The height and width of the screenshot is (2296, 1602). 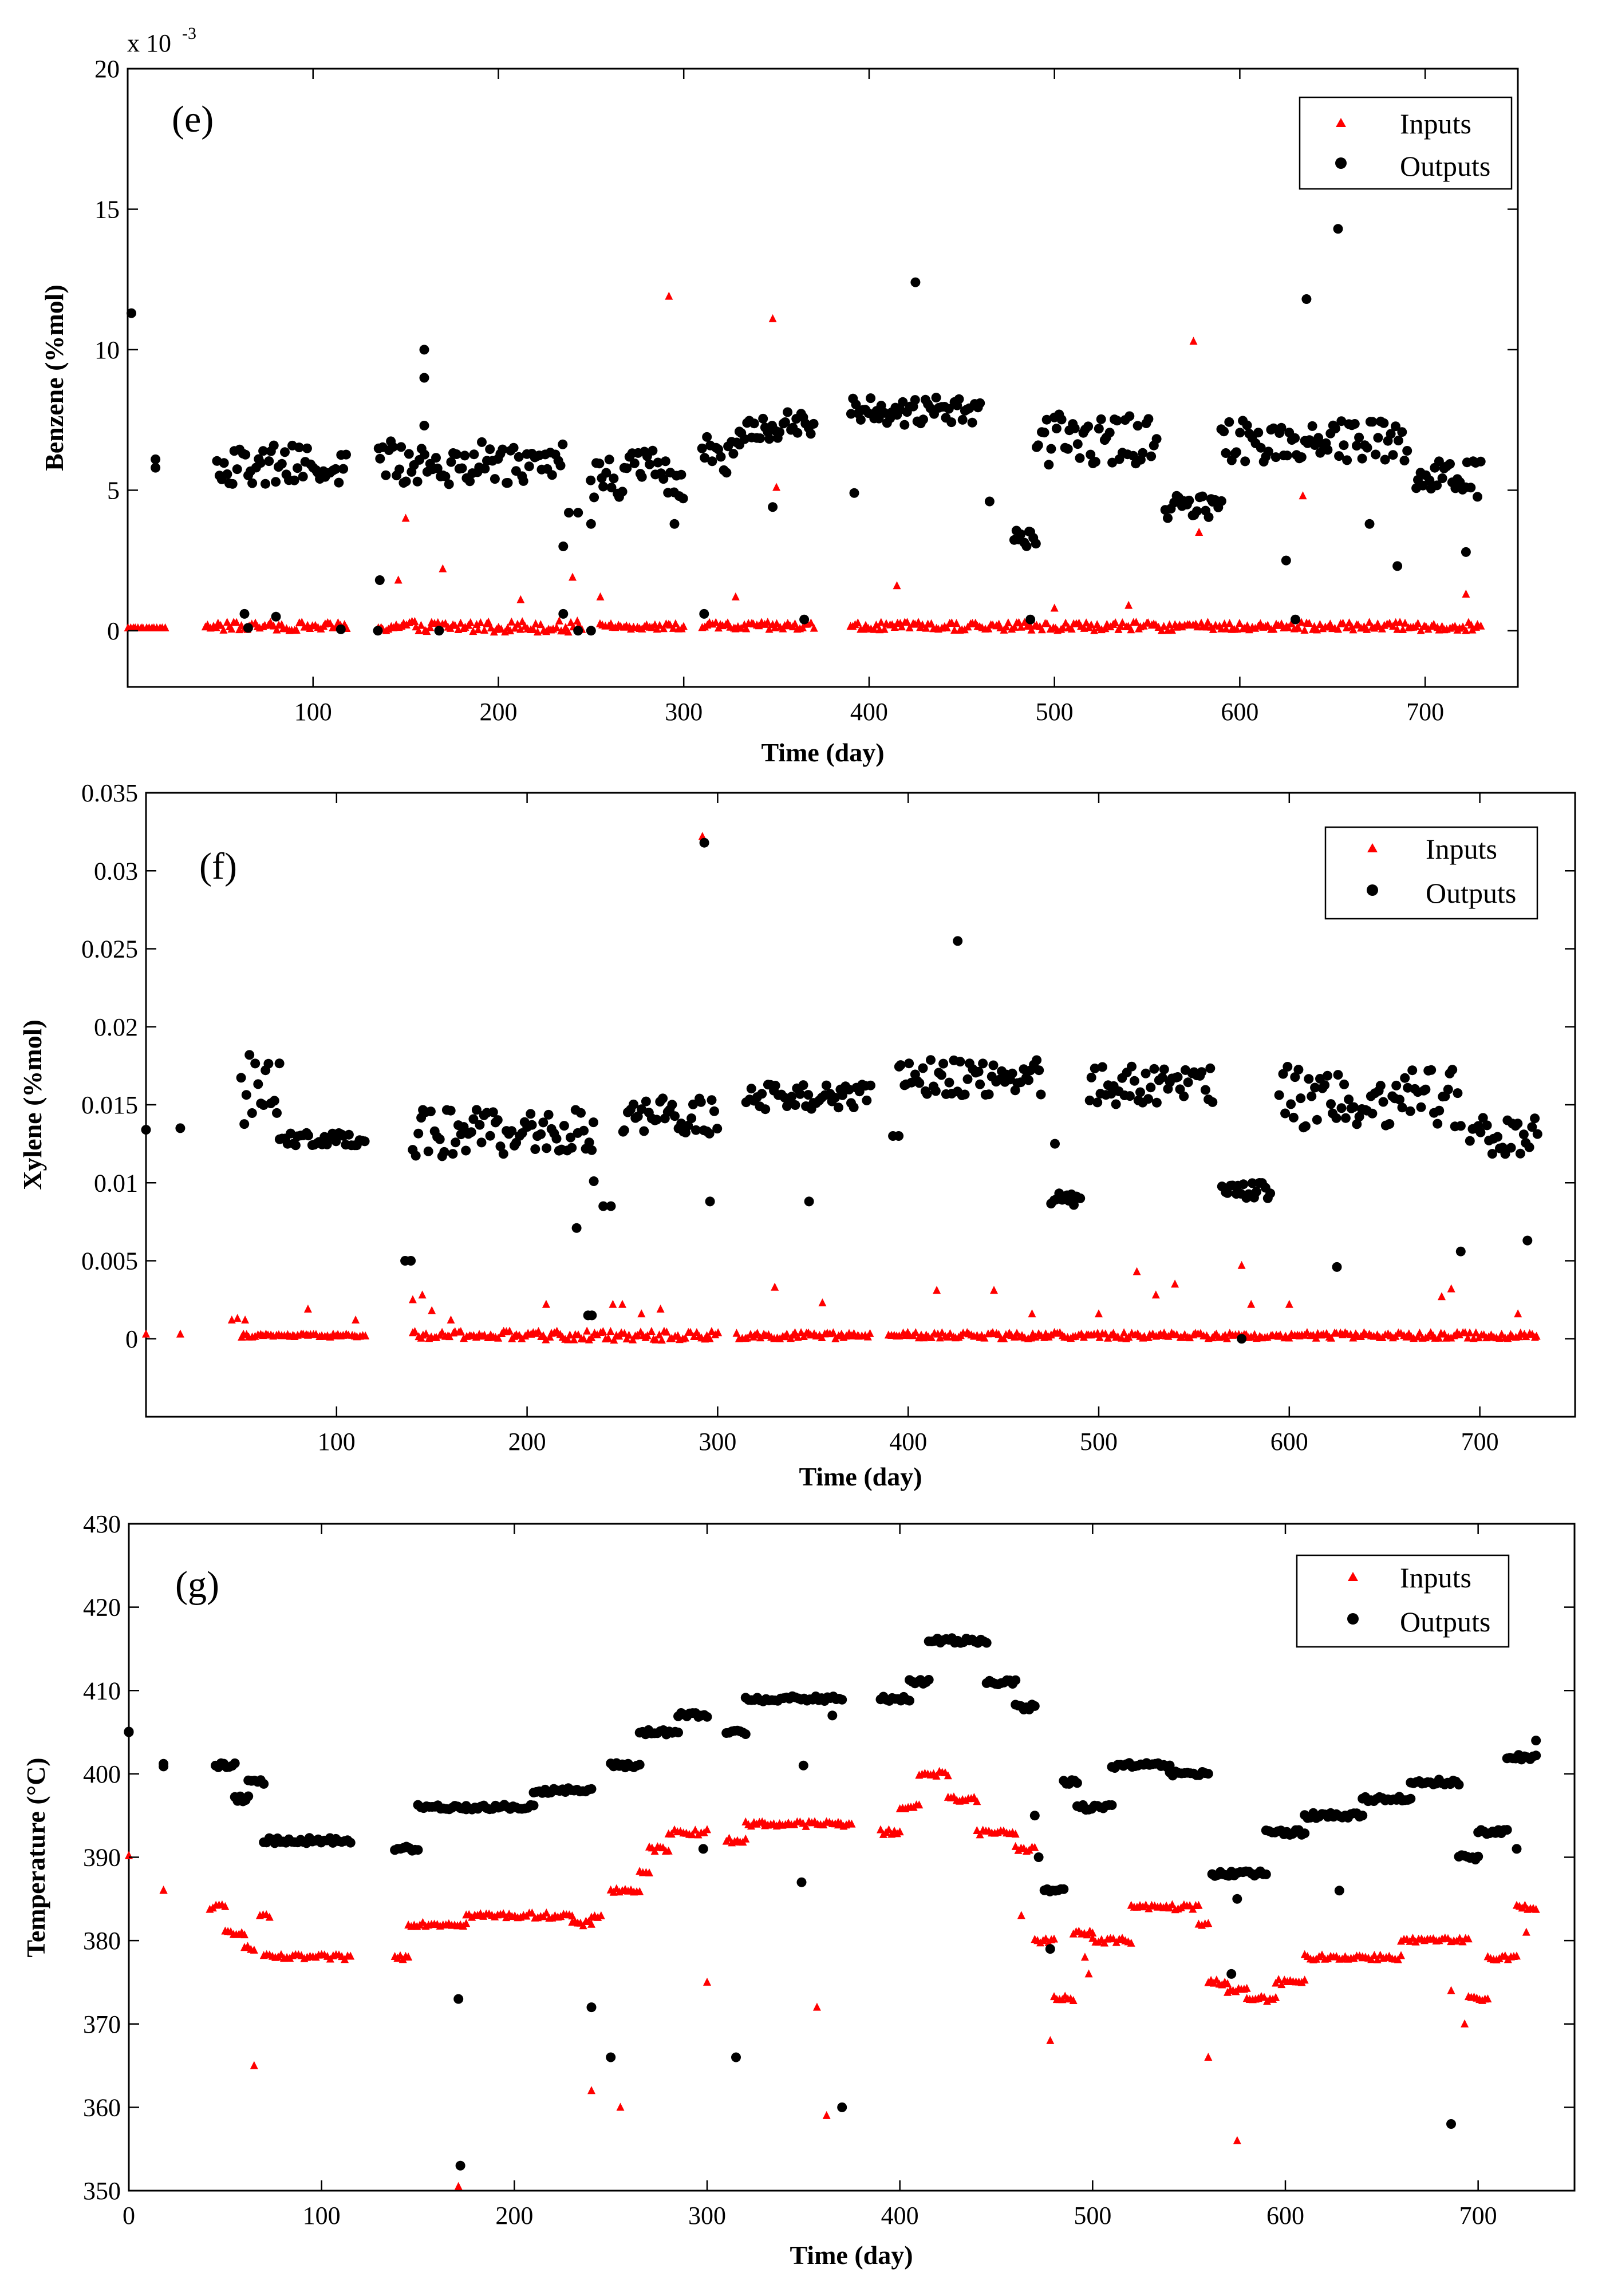 What do you see at coordinates (33, 1104) in the screenshot?
I see `y-axis-label-f: Xylene (%mol)` at bounding box center [33, 1104].